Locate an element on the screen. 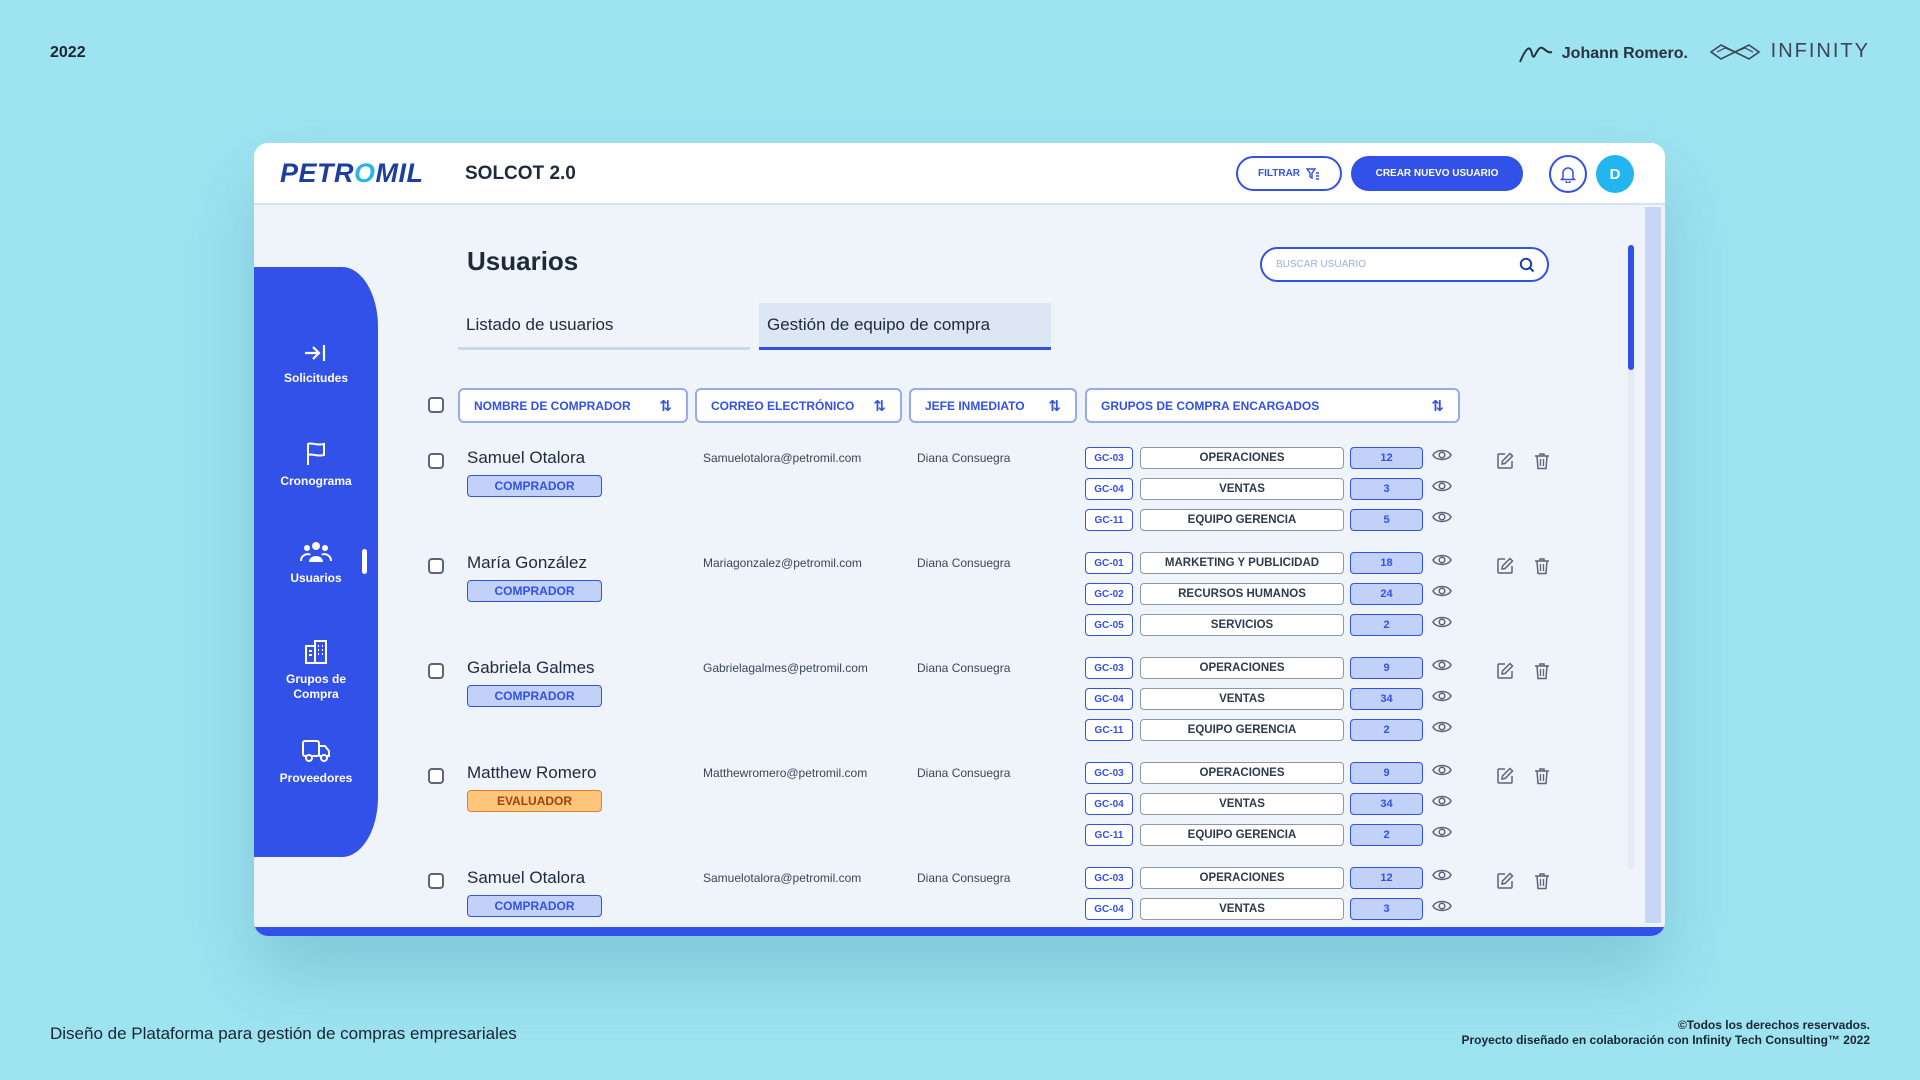  column-header-jefe: JEFE INMEDIATO ⇅ is located at coordinates (993, 405).